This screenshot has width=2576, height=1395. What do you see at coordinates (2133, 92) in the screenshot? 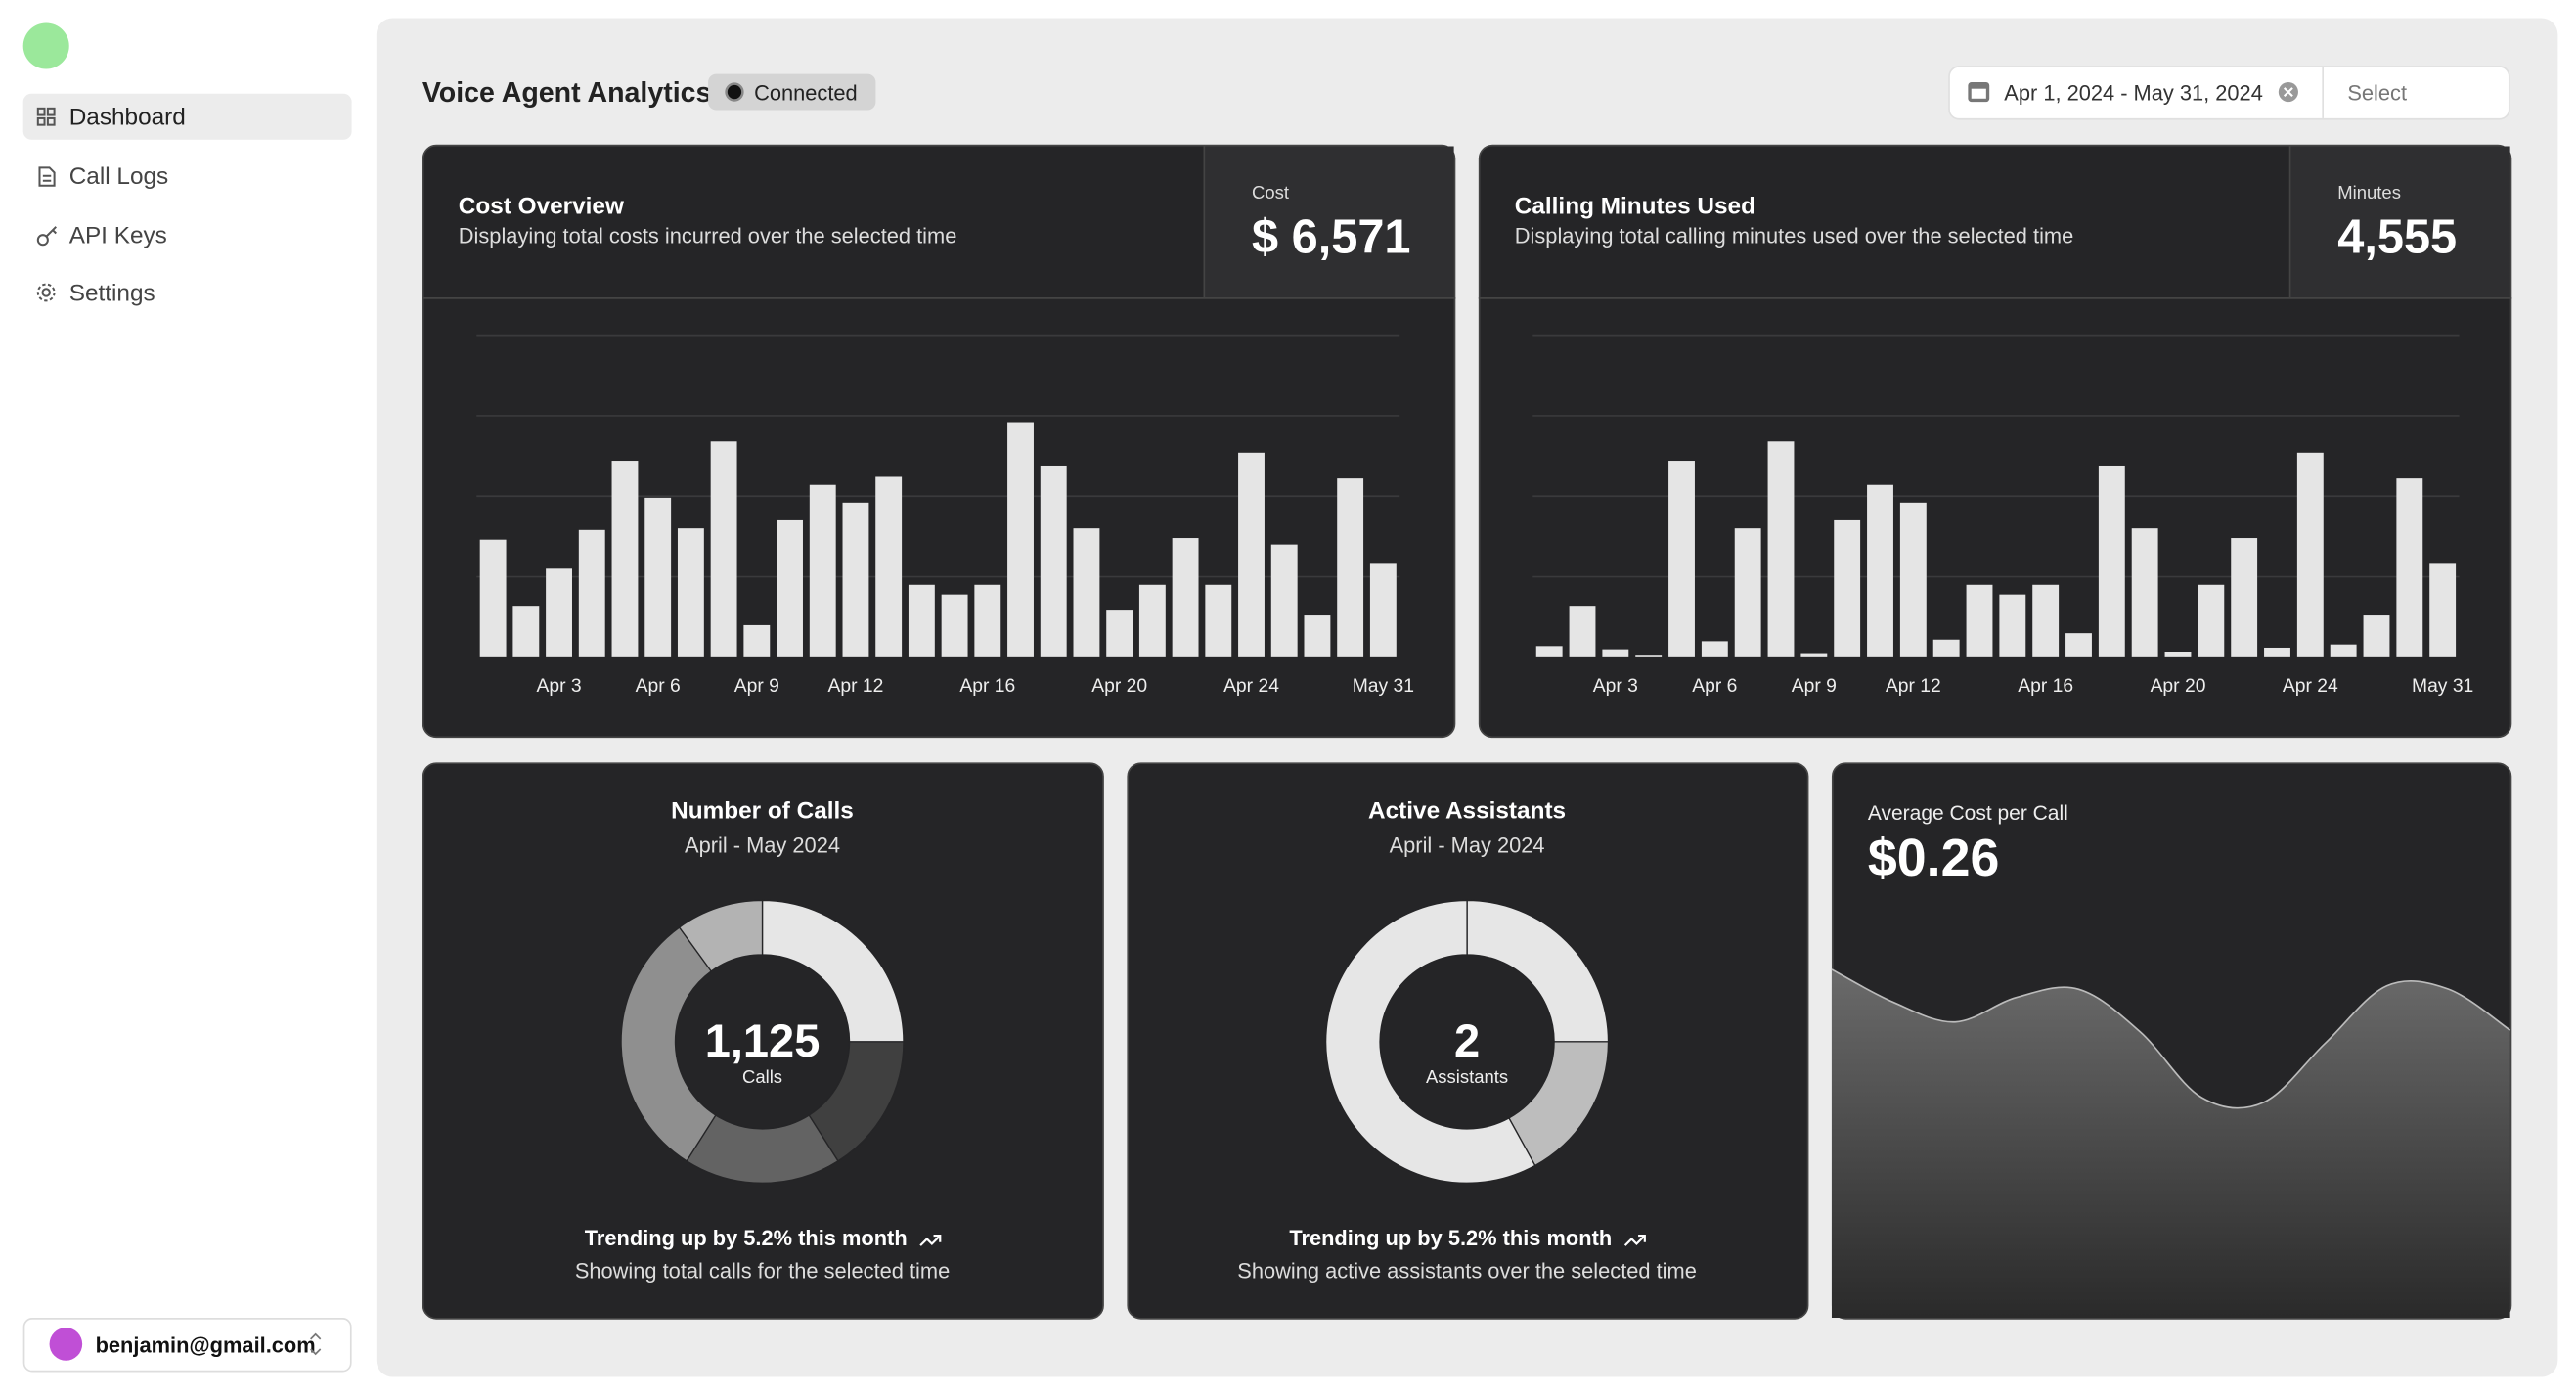
I see `date-range: Apr 1, 2024 - May 31, 2024` at bounding box center [2133, 92].